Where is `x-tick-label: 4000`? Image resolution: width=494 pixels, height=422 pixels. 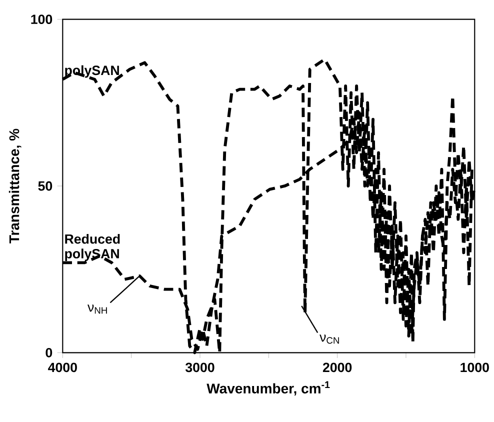 x-tick-label: 4000 is located at coordinates (62, 367).